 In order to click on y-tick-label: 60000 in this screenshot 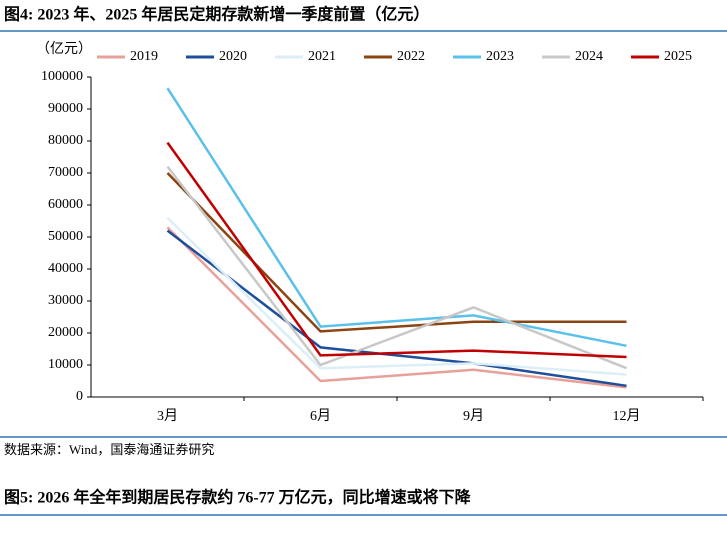, I will do `click(65, 204)`.